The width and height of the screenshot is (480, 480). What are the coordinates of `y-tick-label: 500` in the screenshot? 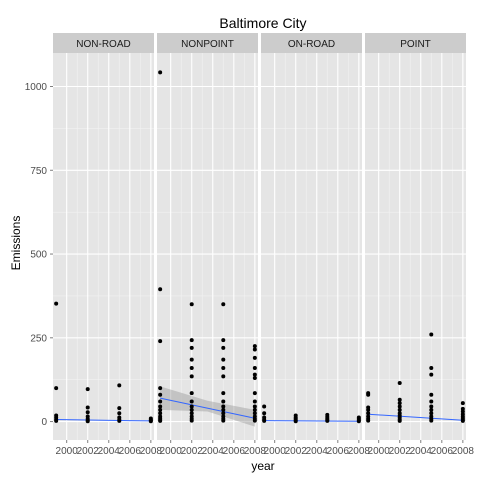 It's located at (38, 255).